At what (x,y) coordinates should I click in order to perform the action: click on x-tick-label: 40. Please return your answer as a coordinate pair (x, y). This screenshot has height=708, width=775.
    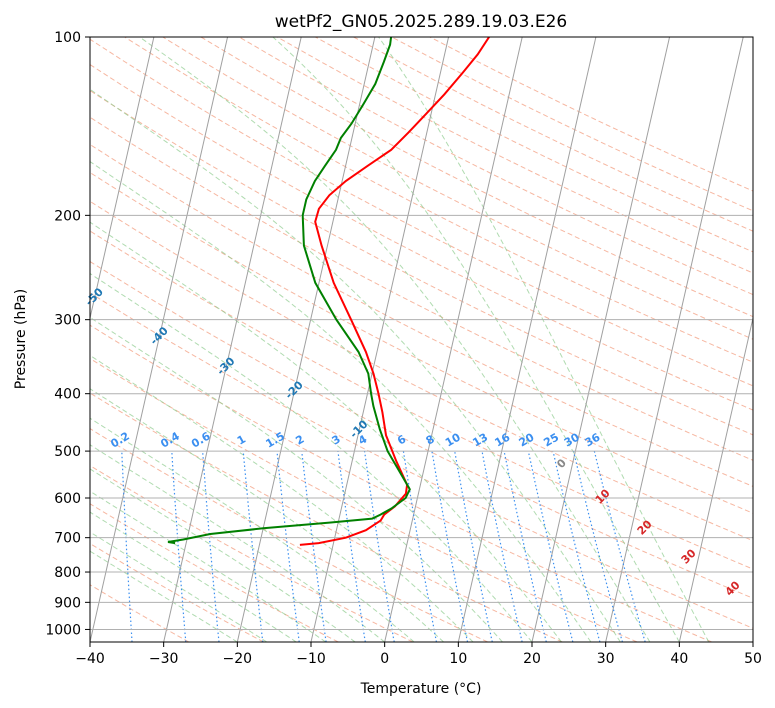
    Looking at the image, I should click on (679, 659).